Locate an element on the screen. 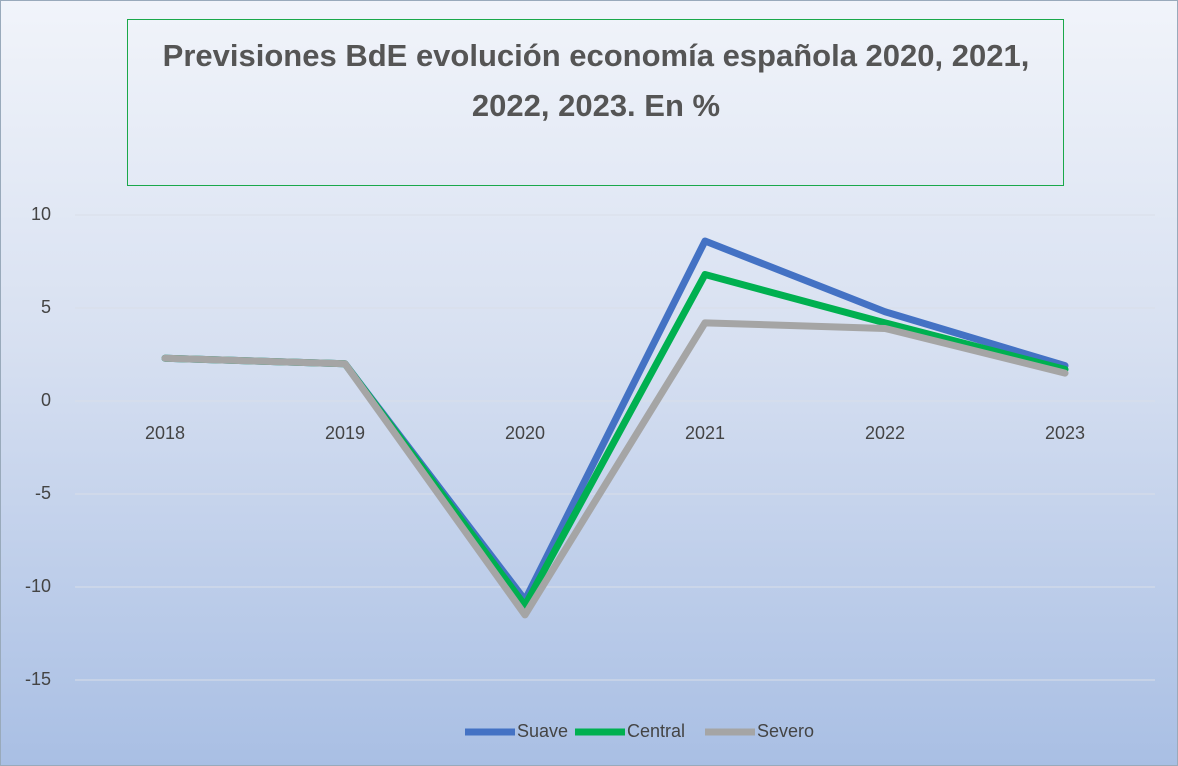 The width and height of the screenshot is (1178, 766). x-tick-label: 2019 is located at coordinates (345, 433).